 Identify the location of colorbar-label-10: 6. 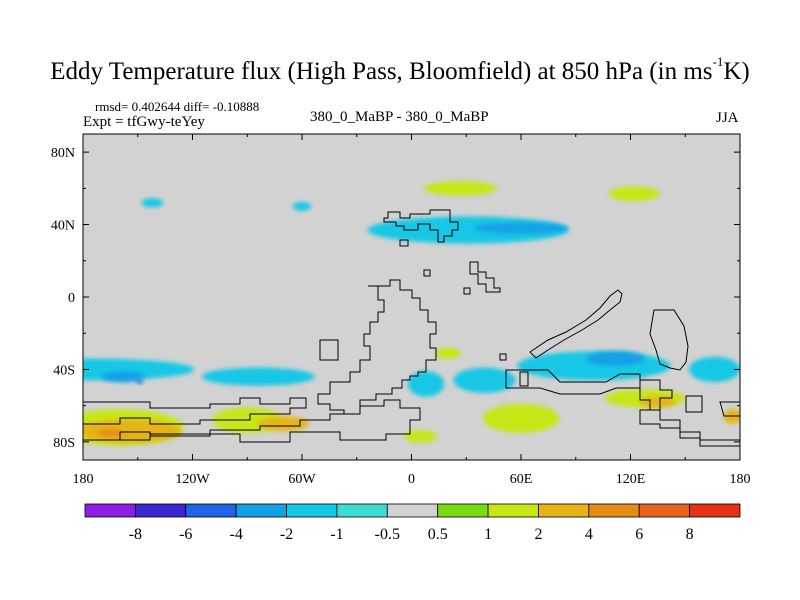
(639, 534).